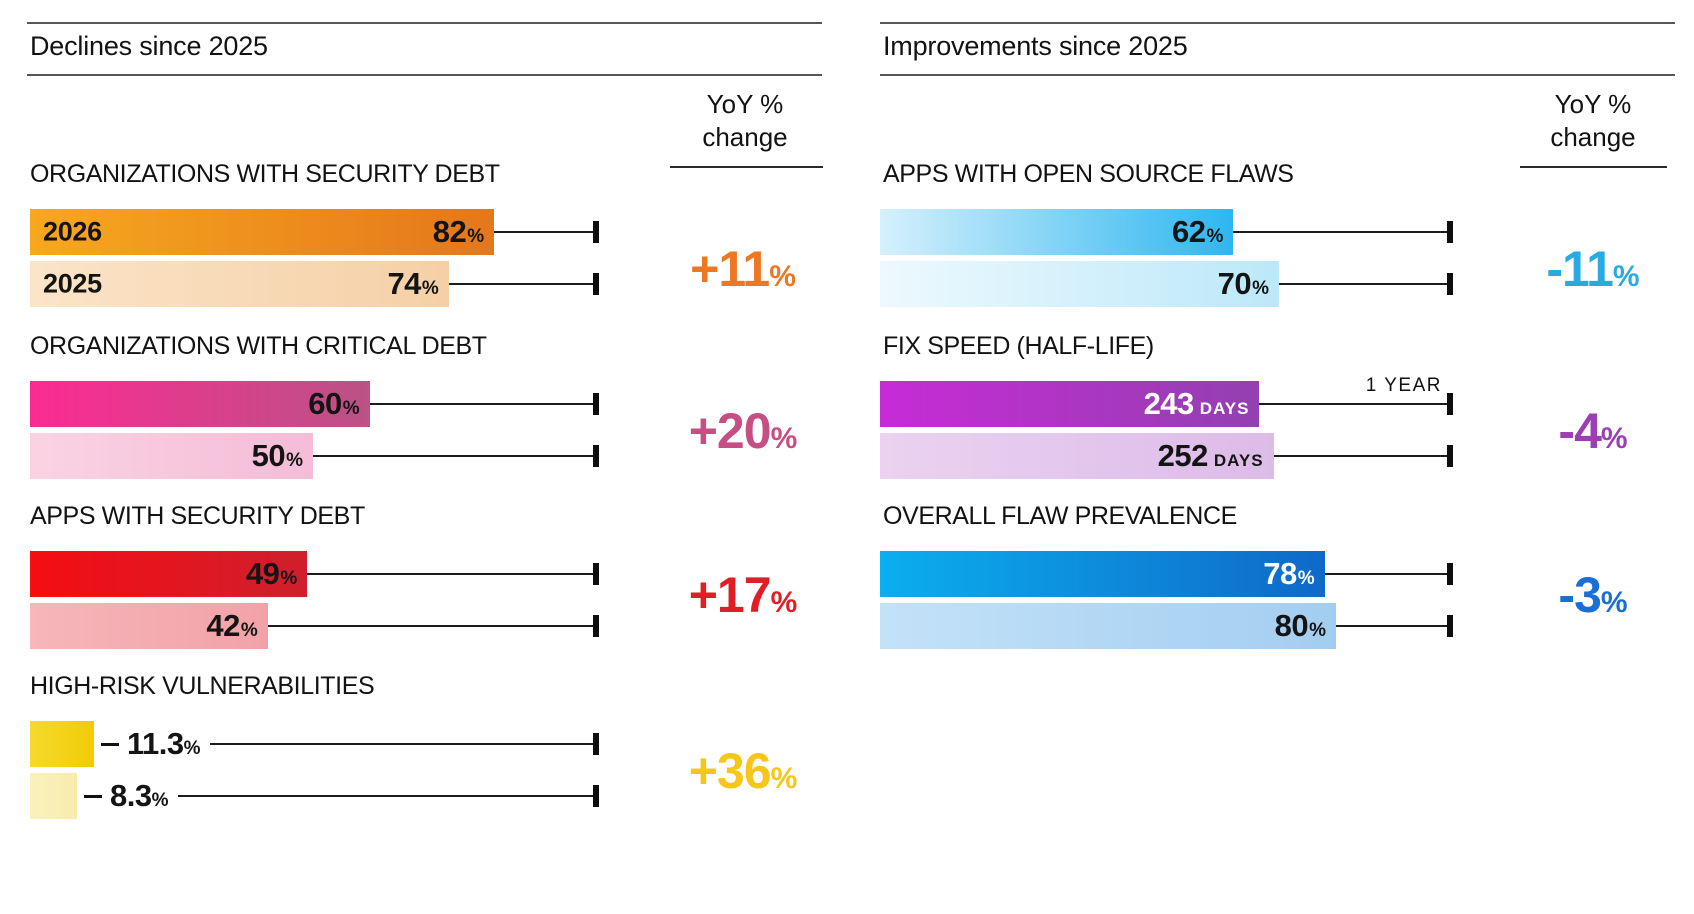 This screenshot has width=1694, height=914. Describe the element at coordinates (53, 796) in the screenshot. I see `bar-2025` at that location.